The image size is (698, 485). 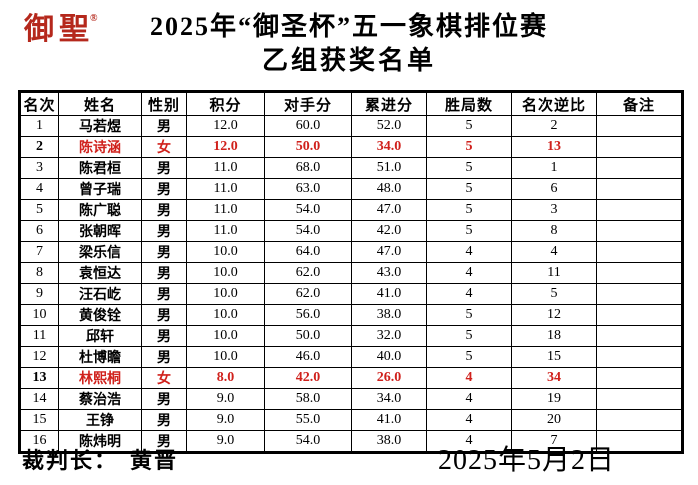 I want to click on cell-opponent-points: 68.0, so click(x=308, y=168).